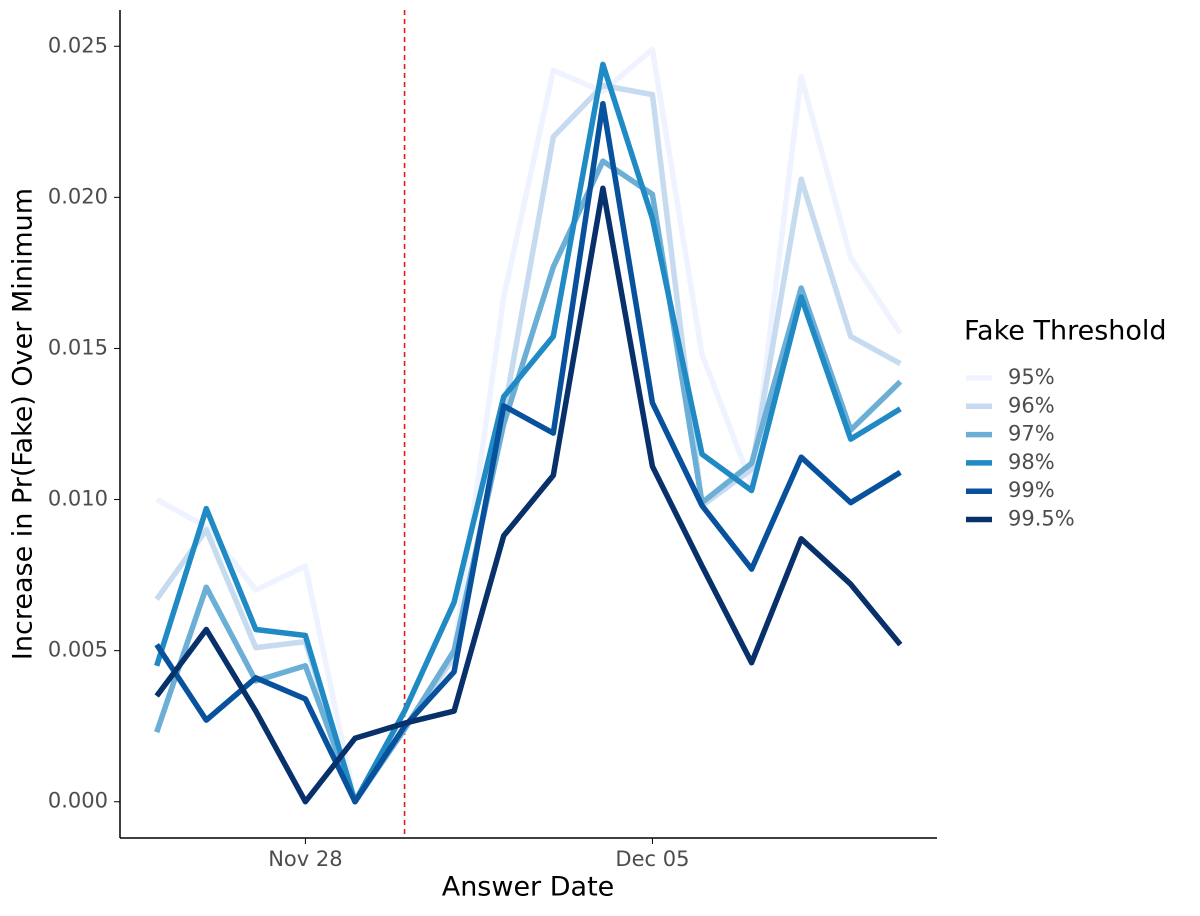 The image size is (1200, 916). What do you see at coordinates (78, 801) in the screenshot?
I see `y-tick-label: 0.000` at bounding box center [78, 801].